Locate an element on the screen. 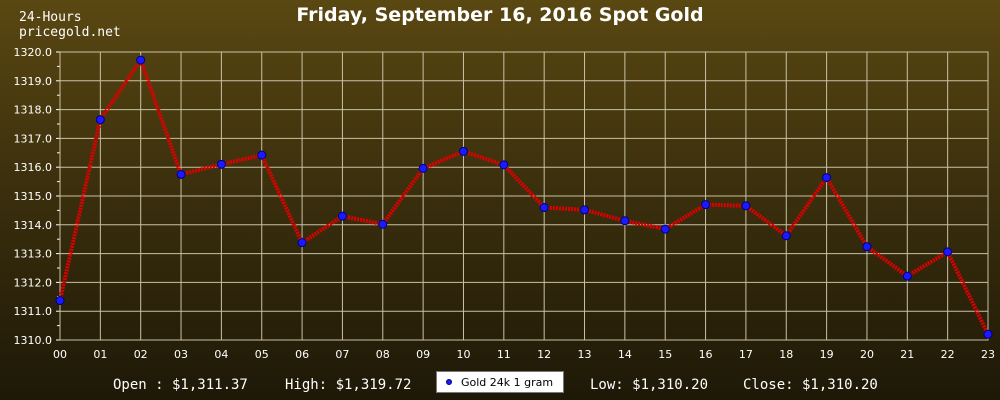  x-tick-label: 00 is located at coordinates (60, 354).